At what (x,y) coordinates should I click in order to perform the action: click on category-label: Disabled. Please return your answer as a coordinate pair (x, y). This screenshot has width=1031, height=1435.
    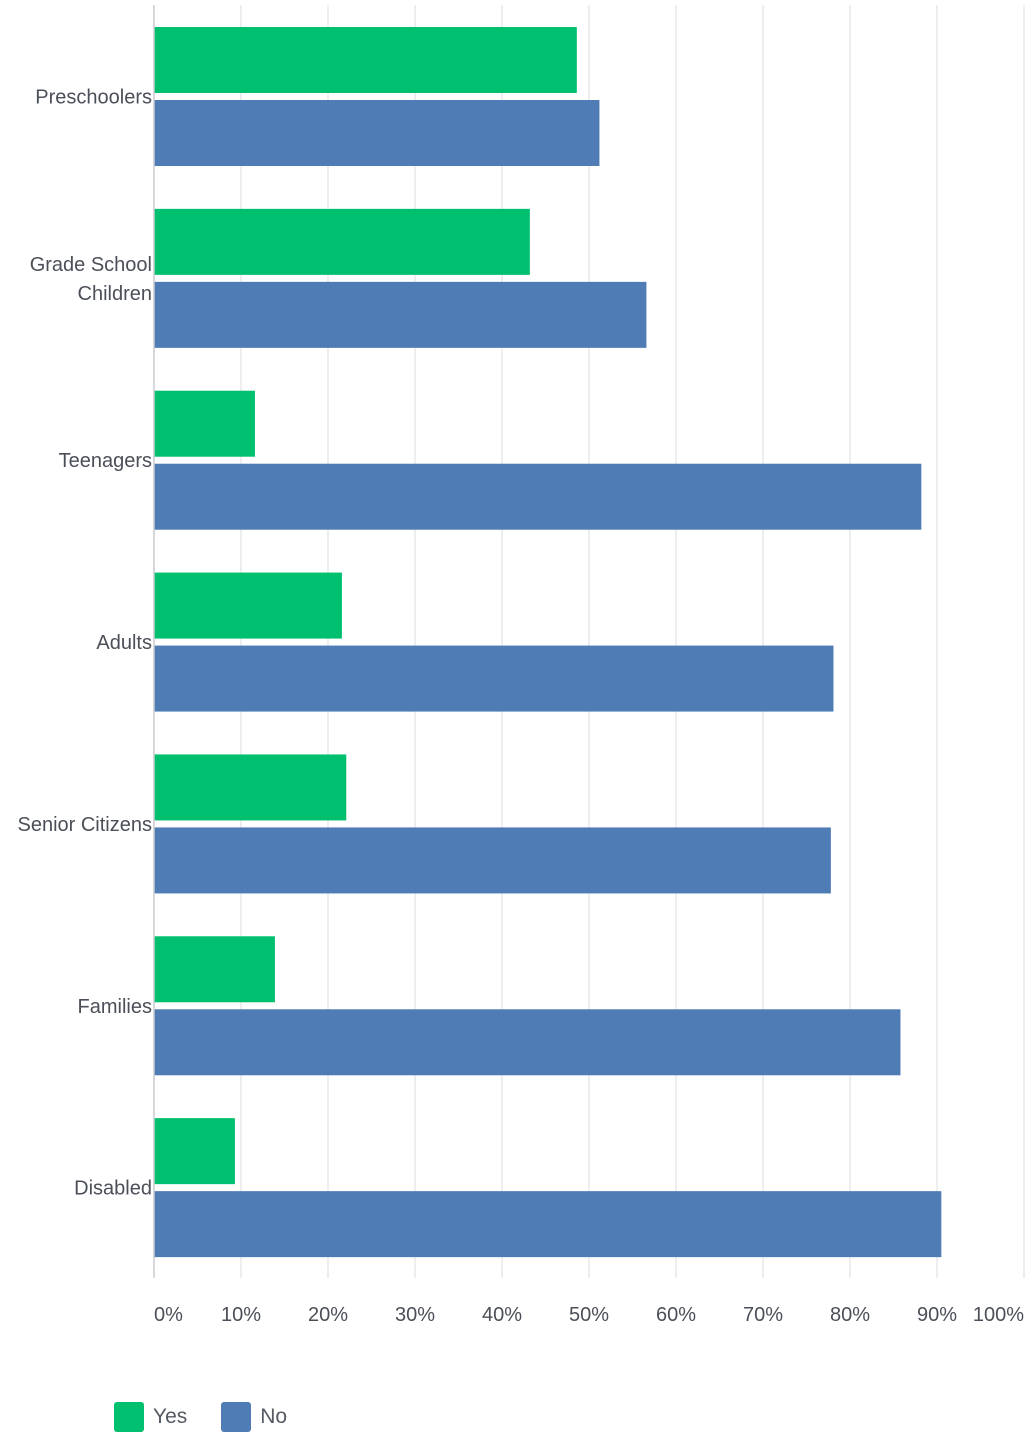
    Looking at the image, I should click on (113, 1189).